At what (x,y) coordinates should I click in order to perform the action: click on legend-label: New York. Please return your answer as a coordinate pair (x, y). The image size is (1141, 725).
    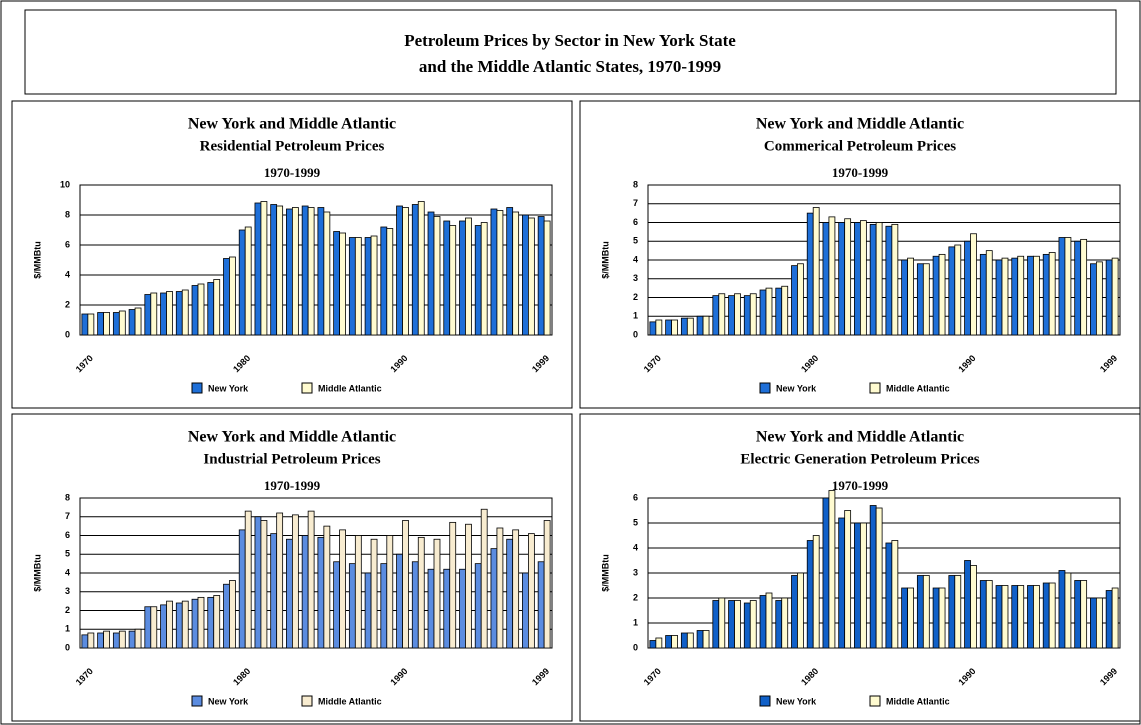
    Looking at the image, I should click on (228, 701).